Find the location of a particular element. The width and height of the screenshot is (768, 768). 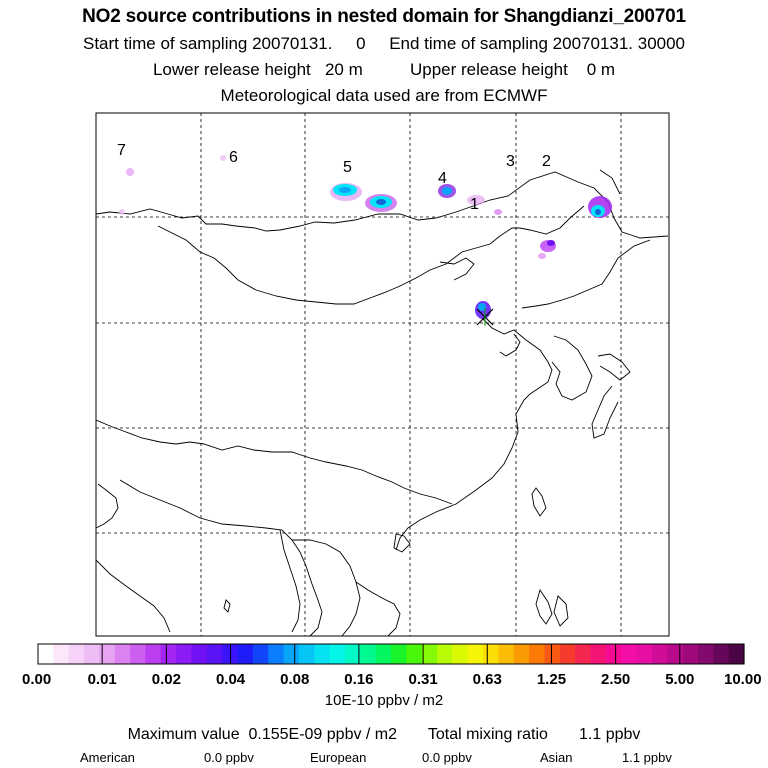

colorbar-tick-label: 0.31 is located at coordinates (422, 679).